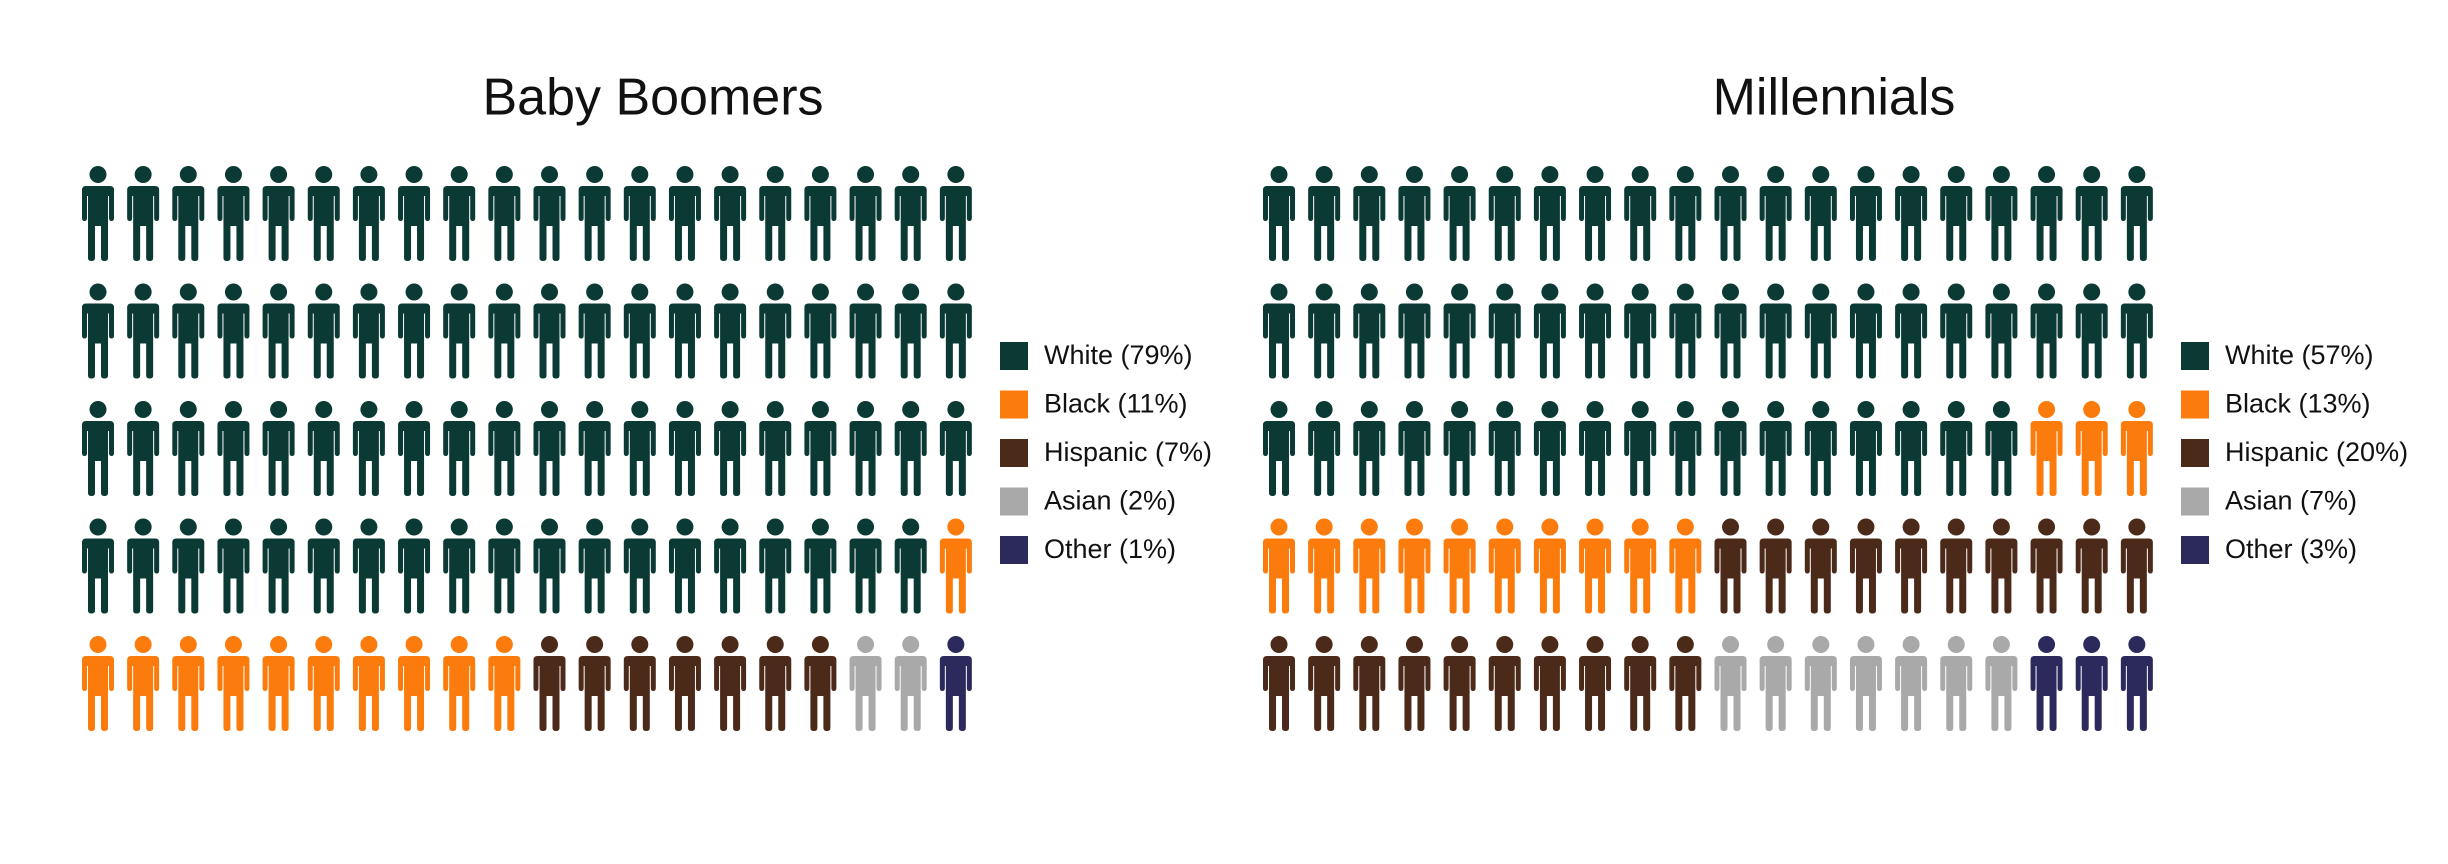 The image size is (2448, 864). Describe the element at coordinates (1118, 355) in the screenshot. I see `legend-label: White (79%)` at that location.